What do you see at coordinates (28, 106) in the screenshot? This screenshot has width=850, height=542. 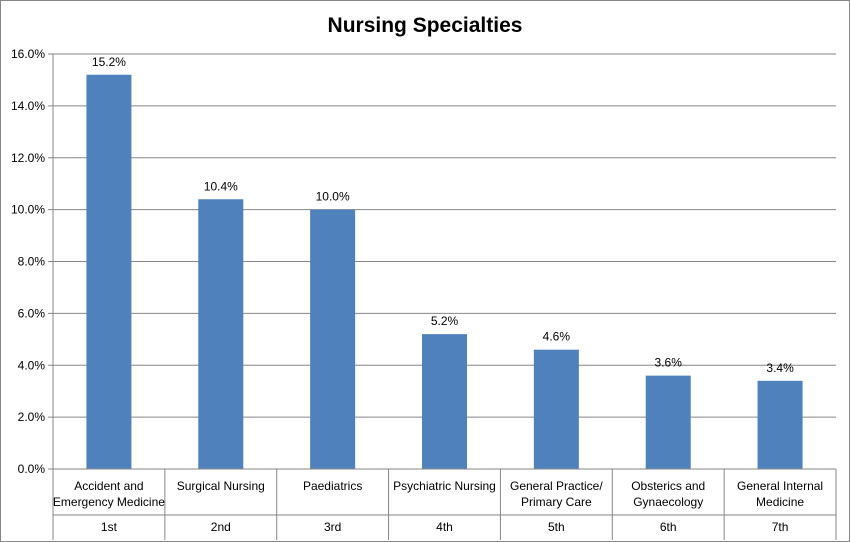 I see `y-tick-label: 14.0%` at bounding box center [28, 106].